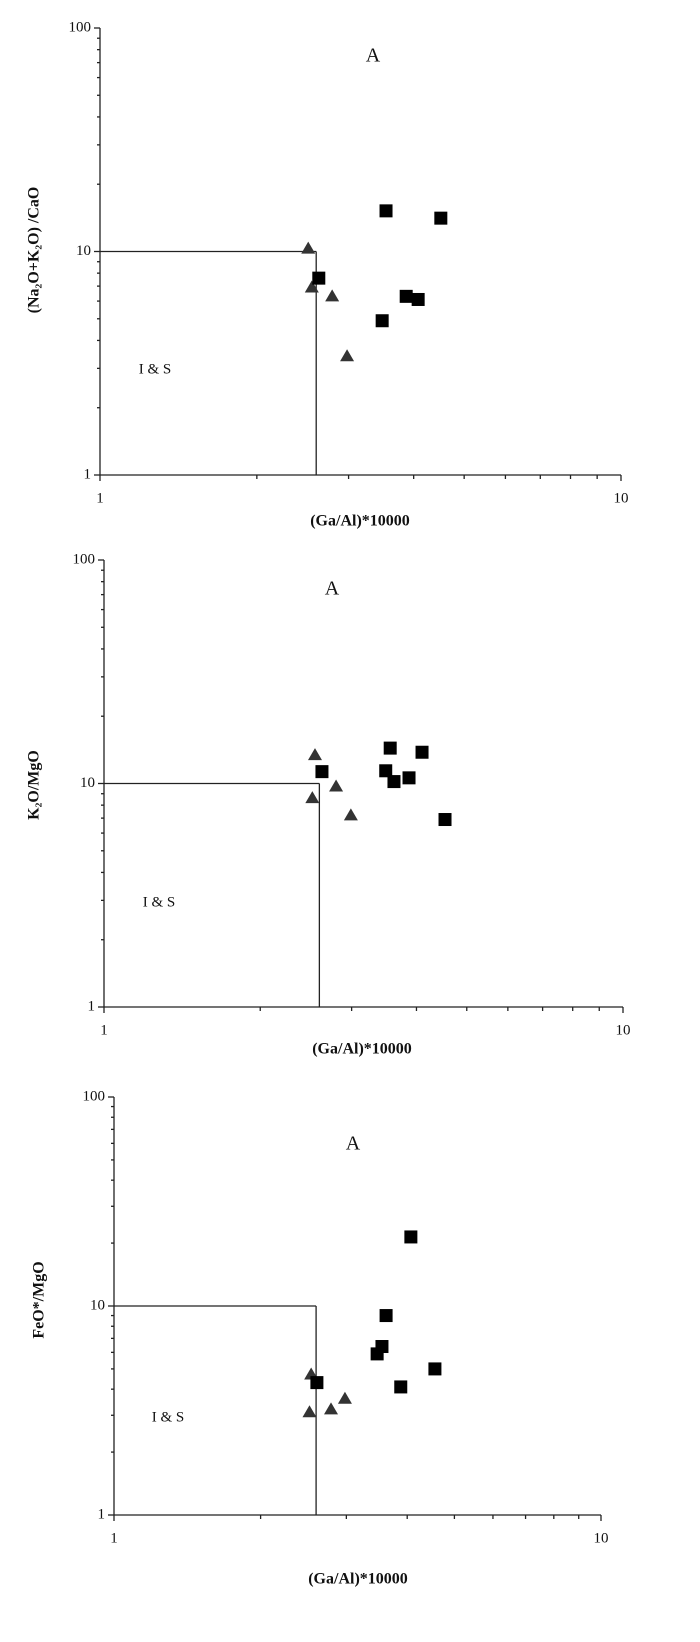  What do you see at coordinates (39, 1299) in the screenshot?
I see `y-axis-label: FeO*/MgO` at bounding box center [39, 1299].